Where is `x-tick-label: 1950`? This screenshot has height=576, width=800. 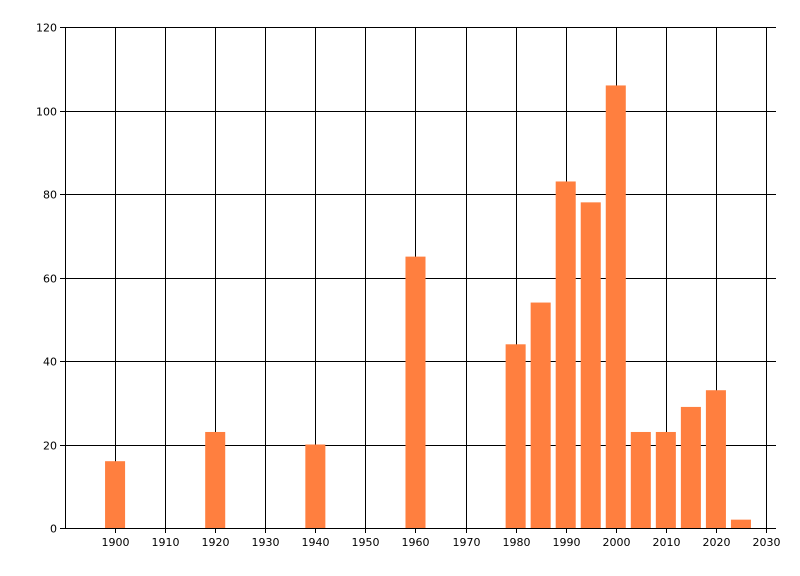 x-tick-label: 1950 is located at coordinates (366, 542).